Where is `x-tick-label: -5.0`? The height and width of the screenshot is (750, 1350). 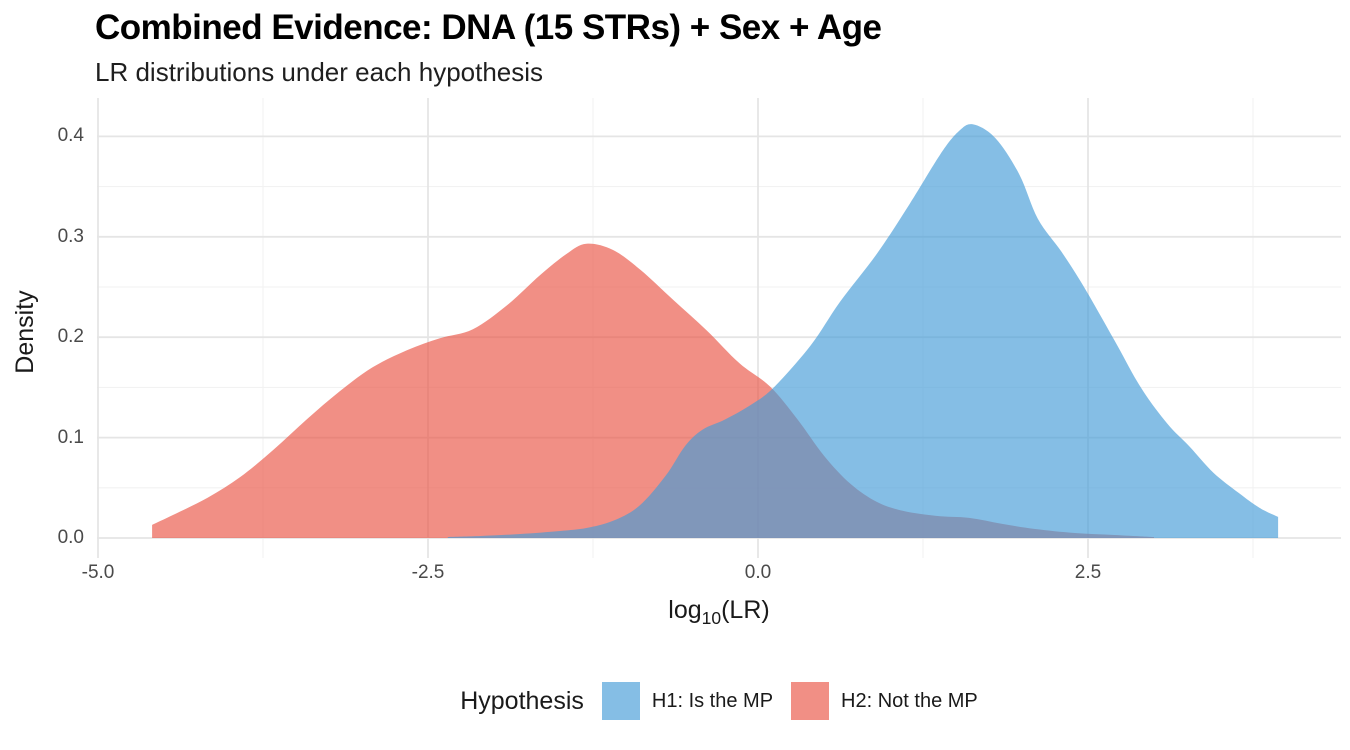 x-tick-label: -5.0 is located at coordinates (98, 572).